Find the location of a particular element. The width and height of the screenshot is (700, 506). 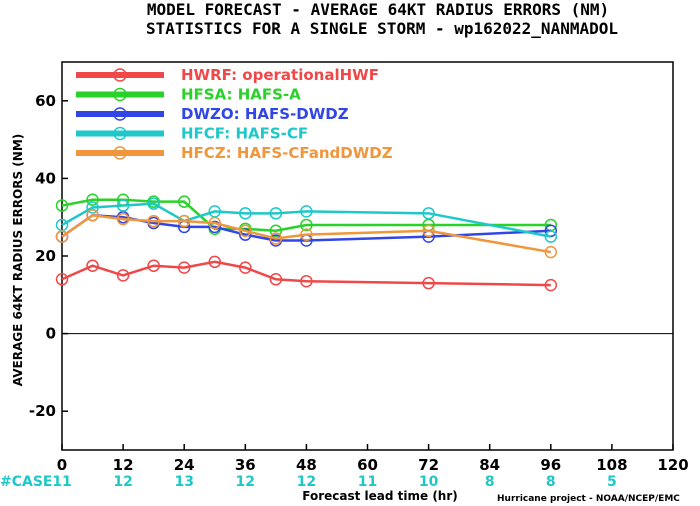

x-tick-label: 48 is located at coordinates (306, 465).